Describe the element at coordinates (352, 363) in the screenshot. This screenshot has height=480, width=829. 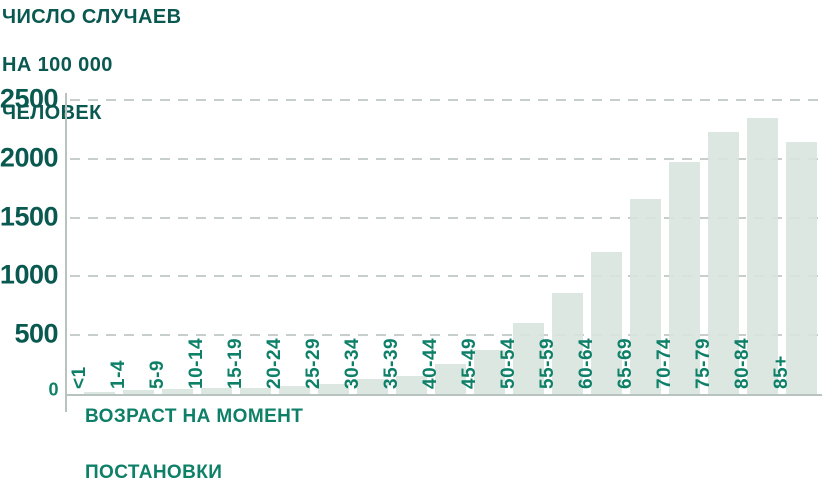
I see `x-tick-label: 30-34` at that location.